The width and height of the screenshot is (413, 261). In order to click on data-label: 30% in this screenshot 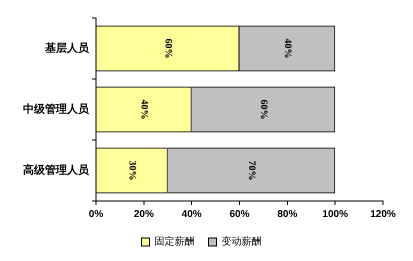, I will do `click(132, 170)`.